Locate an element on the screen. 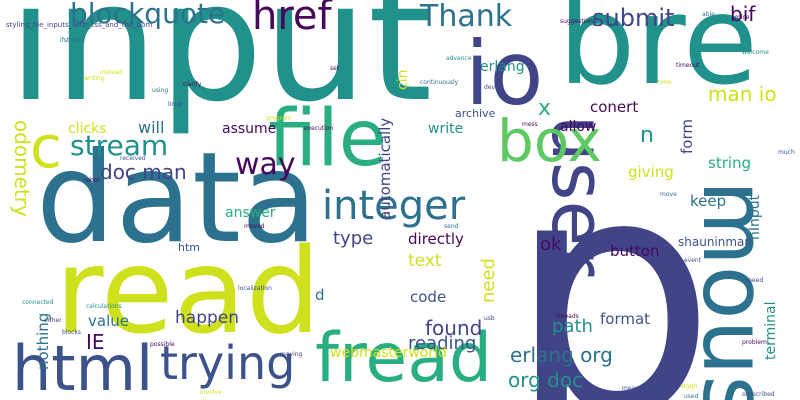  cloud-word: type is located at coordinates (353, 238).